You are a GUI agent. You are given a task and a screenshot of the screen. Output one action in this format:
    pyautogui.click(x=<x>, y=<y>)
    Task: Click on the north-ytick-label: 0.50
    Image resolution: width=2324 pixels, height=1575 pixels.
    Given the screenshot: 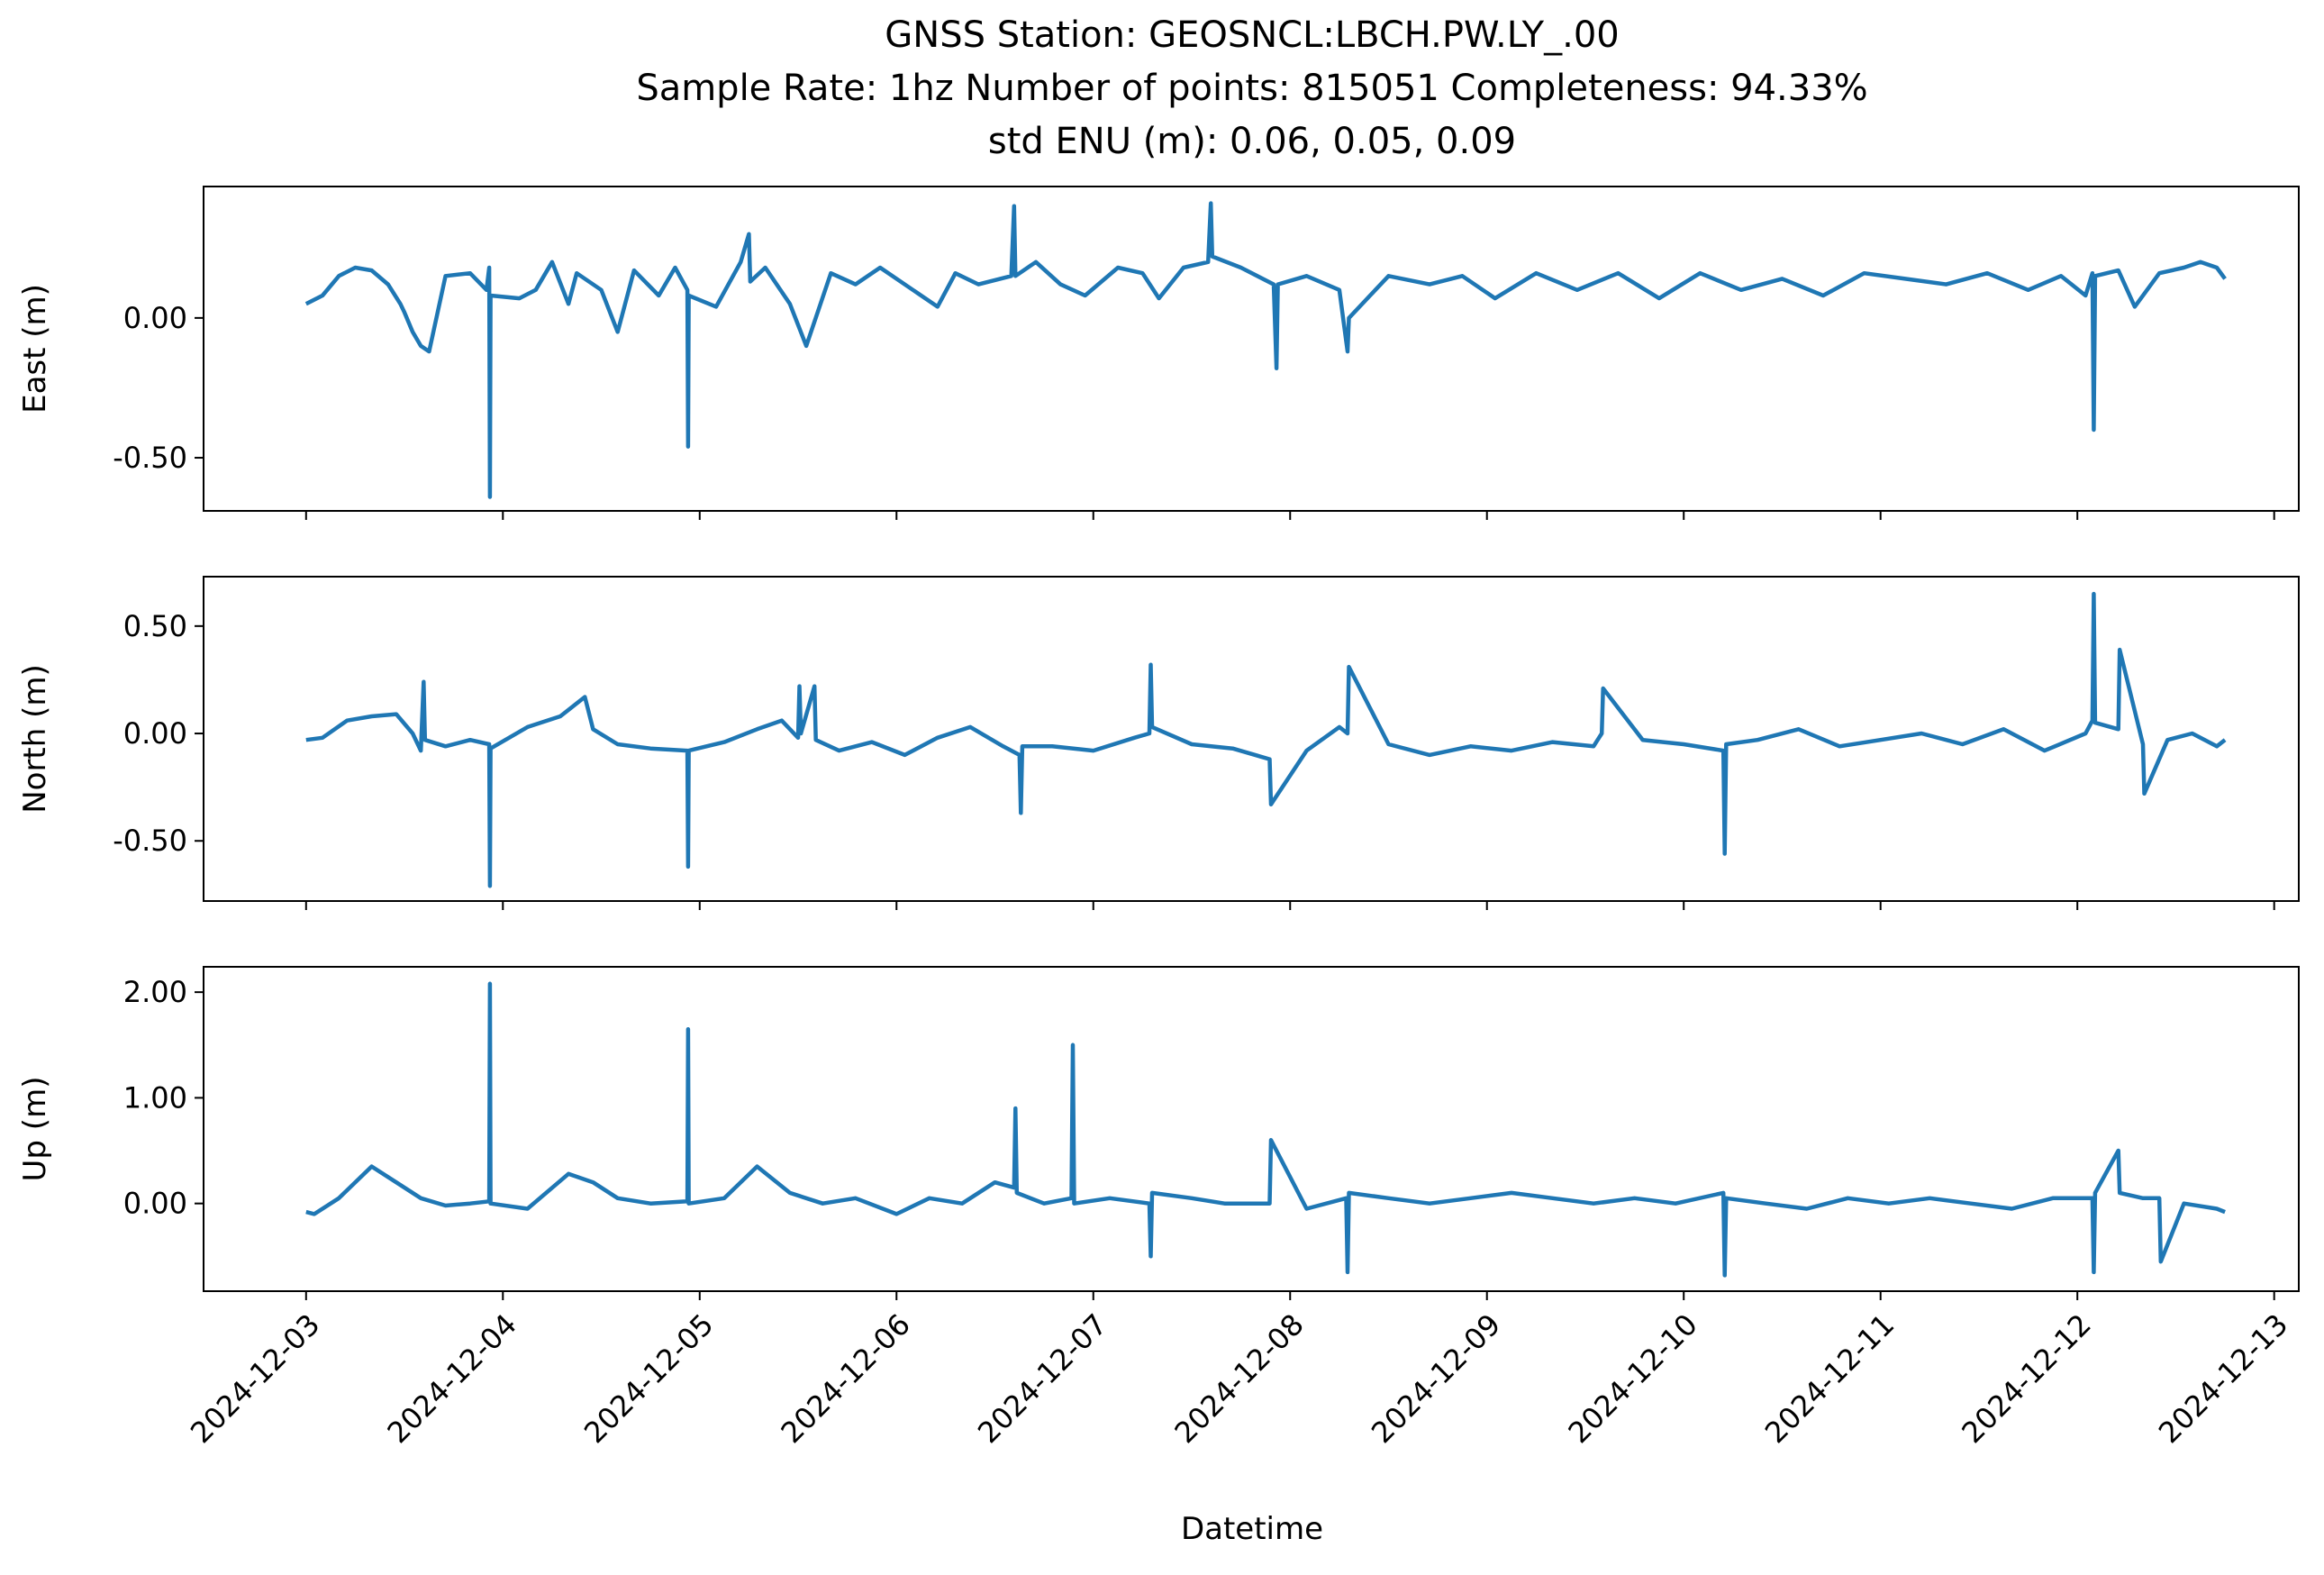 What is the action you would take?
    pyautogui.click(x=155, y=626)
    